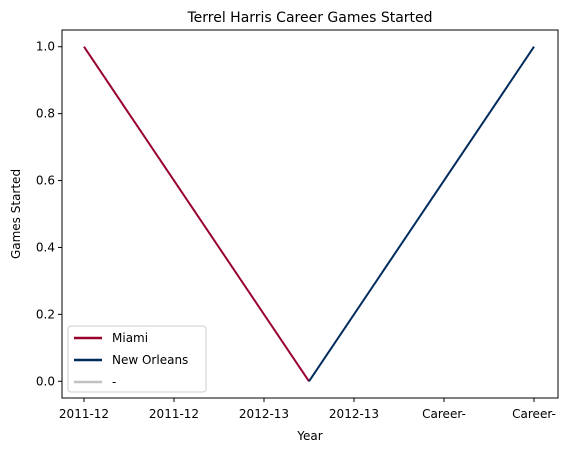 This screenshot has width=570, height=457. I want to click on y-tick-label: 0.4, so click(45, 247).